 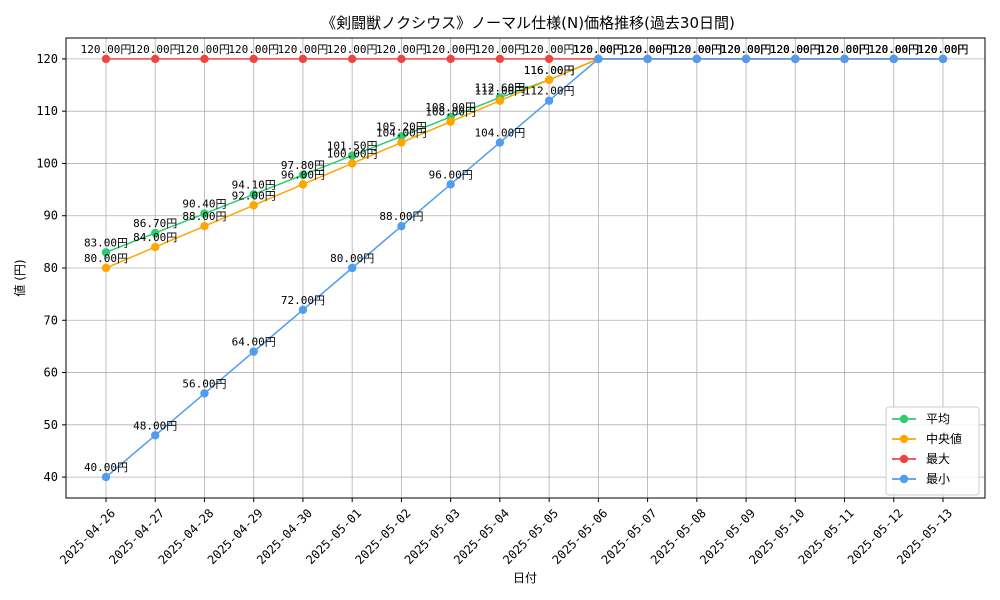 What do you see at coordinates (51, 320) in the screenshot?
I see `y-tick-label: 70` at bounding box center [51, 320].